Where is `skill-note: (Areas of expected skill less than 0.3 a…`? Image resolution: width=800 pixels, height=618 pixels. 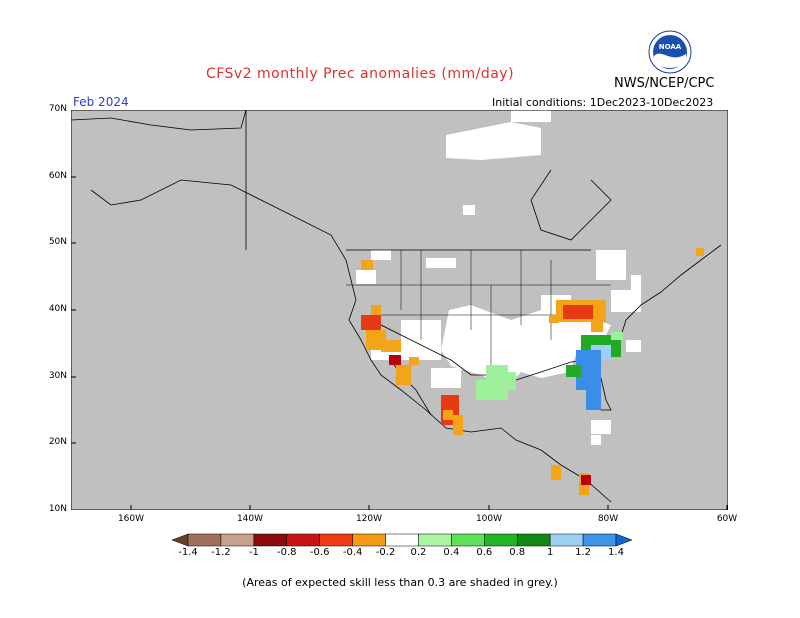 skill-note: (Areas of expected skill less than 0.3 a… is located at coordinates (400, 582).